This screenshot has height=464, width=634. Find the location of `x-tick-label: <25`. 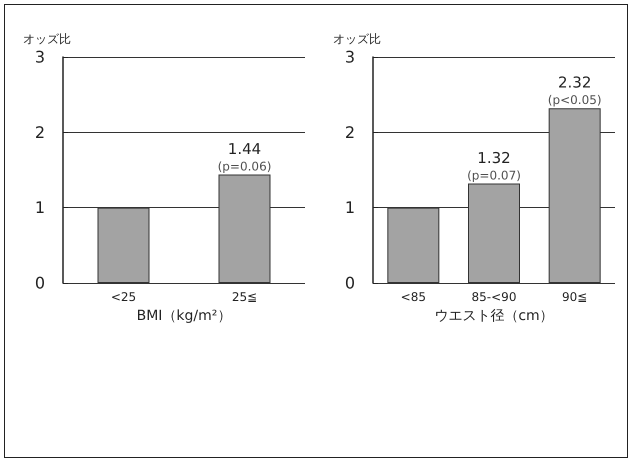

x-tick-label: <25 is located at coordinates (123, 297).